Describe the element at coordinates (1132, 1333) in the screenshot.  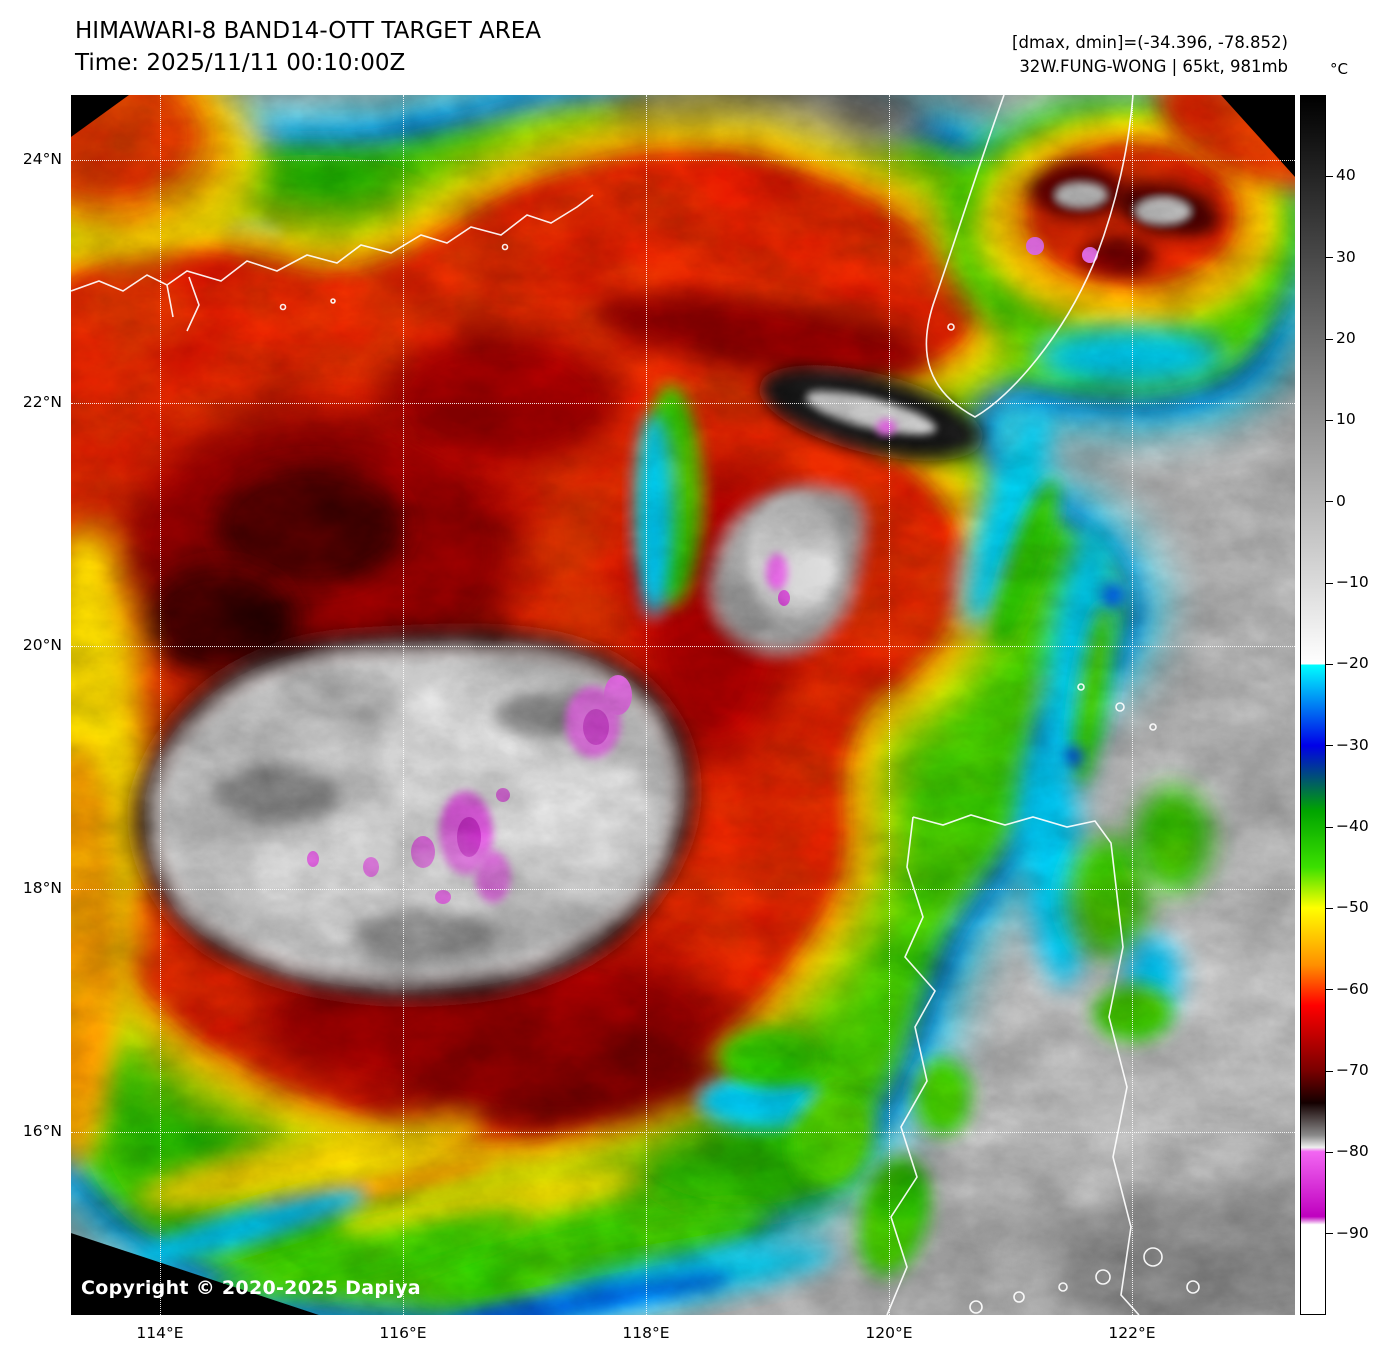
I see `lon-tick-label: 122°E` at that location.